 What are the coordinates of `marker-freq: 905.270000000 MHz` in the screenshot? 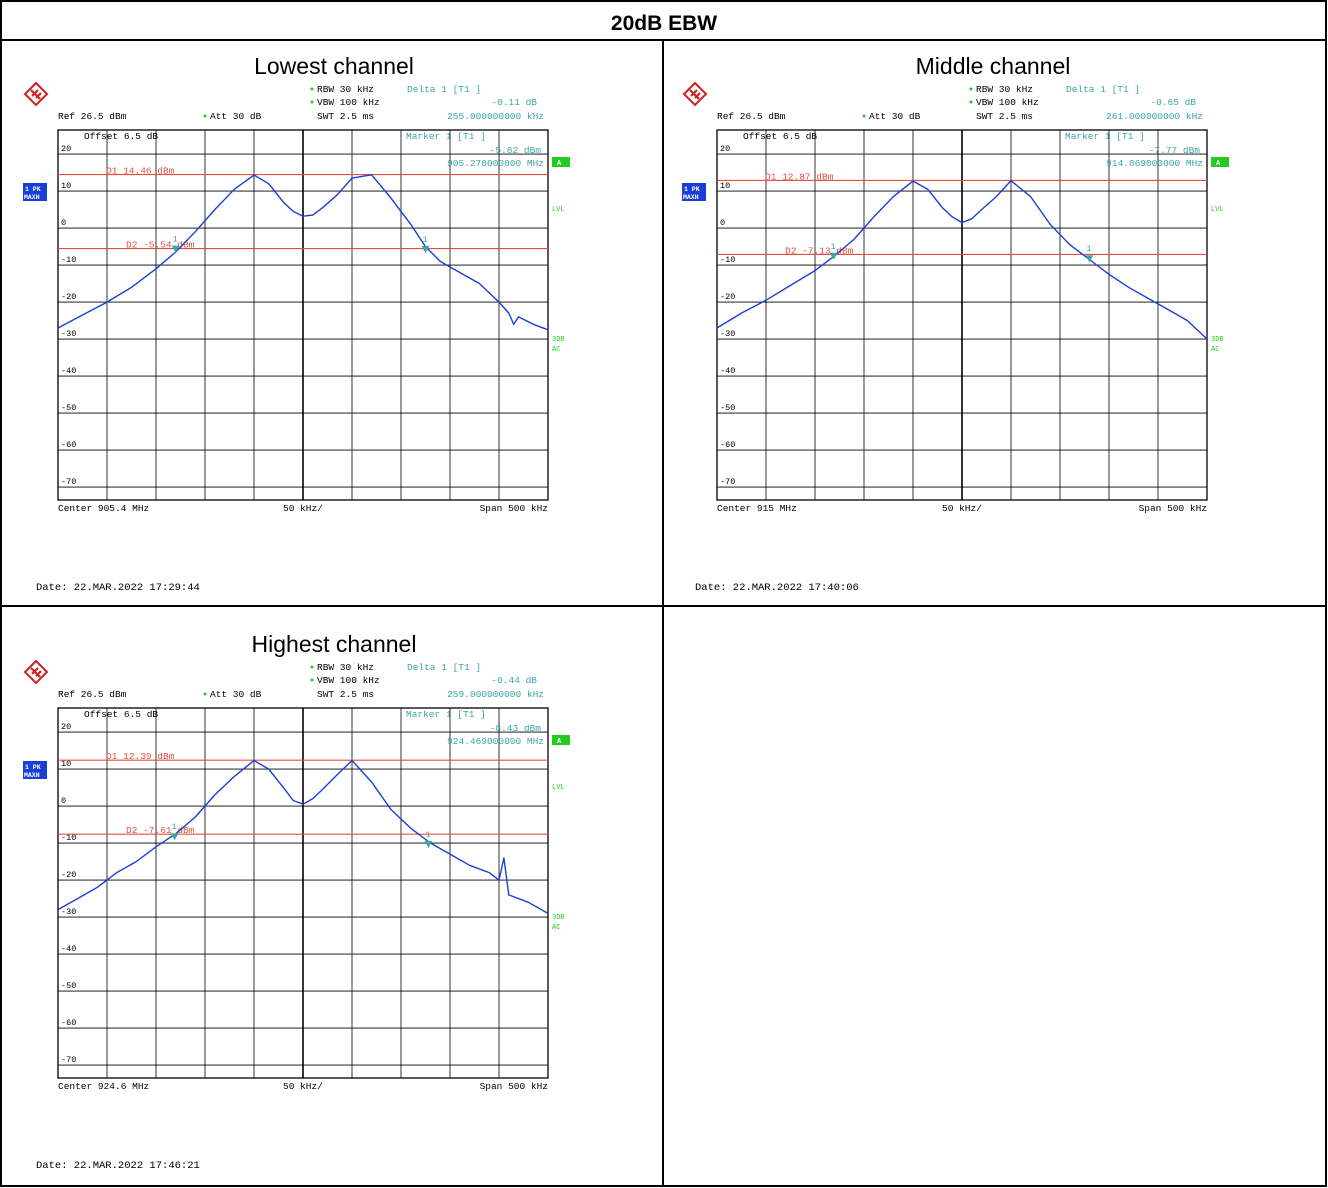 It's located at (495, 163).